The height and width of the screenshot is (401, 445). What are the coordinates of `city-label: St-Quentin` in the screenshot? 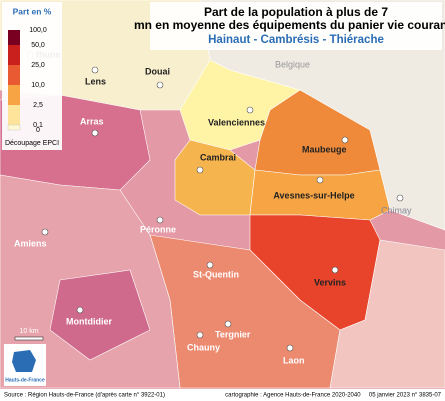 It's located at (216, 274).